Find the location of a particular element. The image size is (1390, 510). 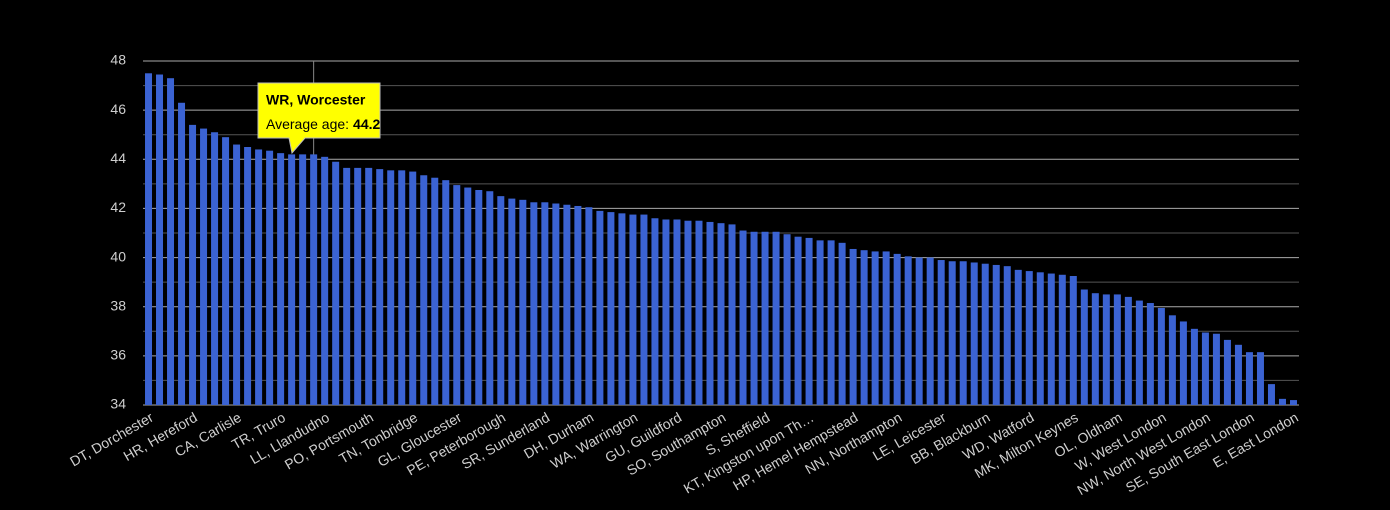

tooltip-title: WR, Worcester is located at coordinates (316, 100).